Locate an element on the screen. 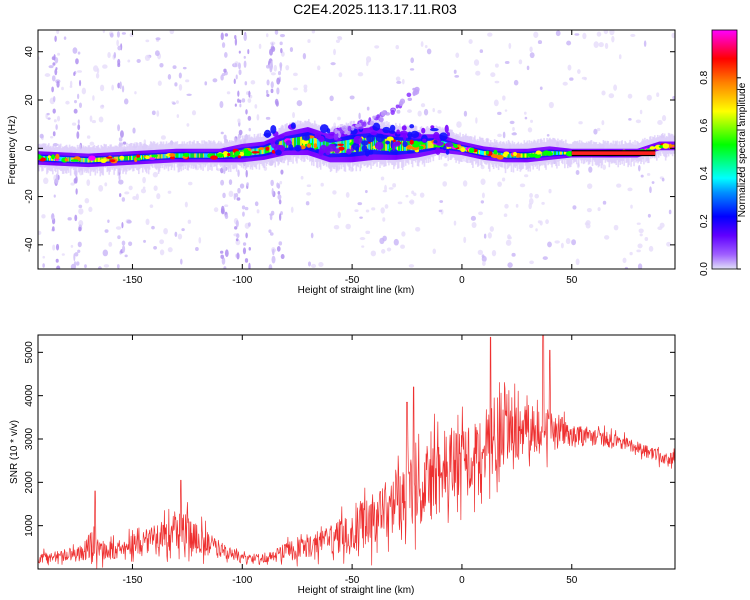 The image size is (750, 600). snr-x-label: Height of straight line (km) is located at coordinates (356, 590).